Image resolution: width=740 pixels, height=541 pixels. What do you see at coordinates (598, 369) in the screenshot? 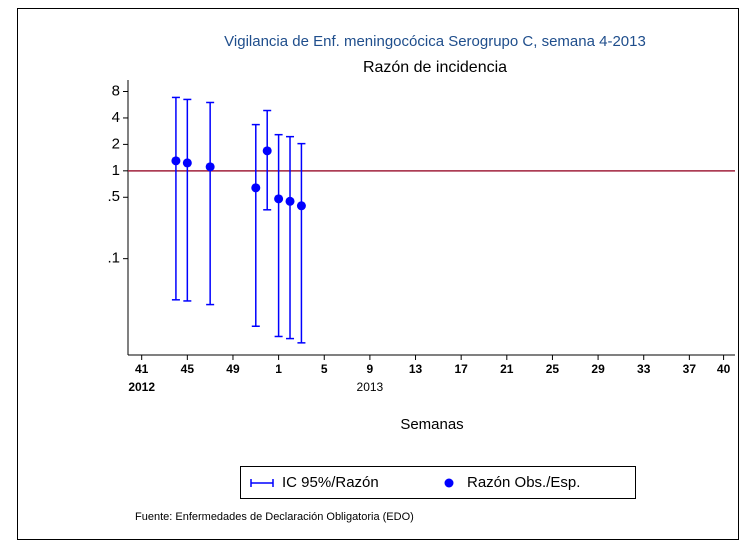
I see `x-tick-label: 29` at bounding box center [598, 369].